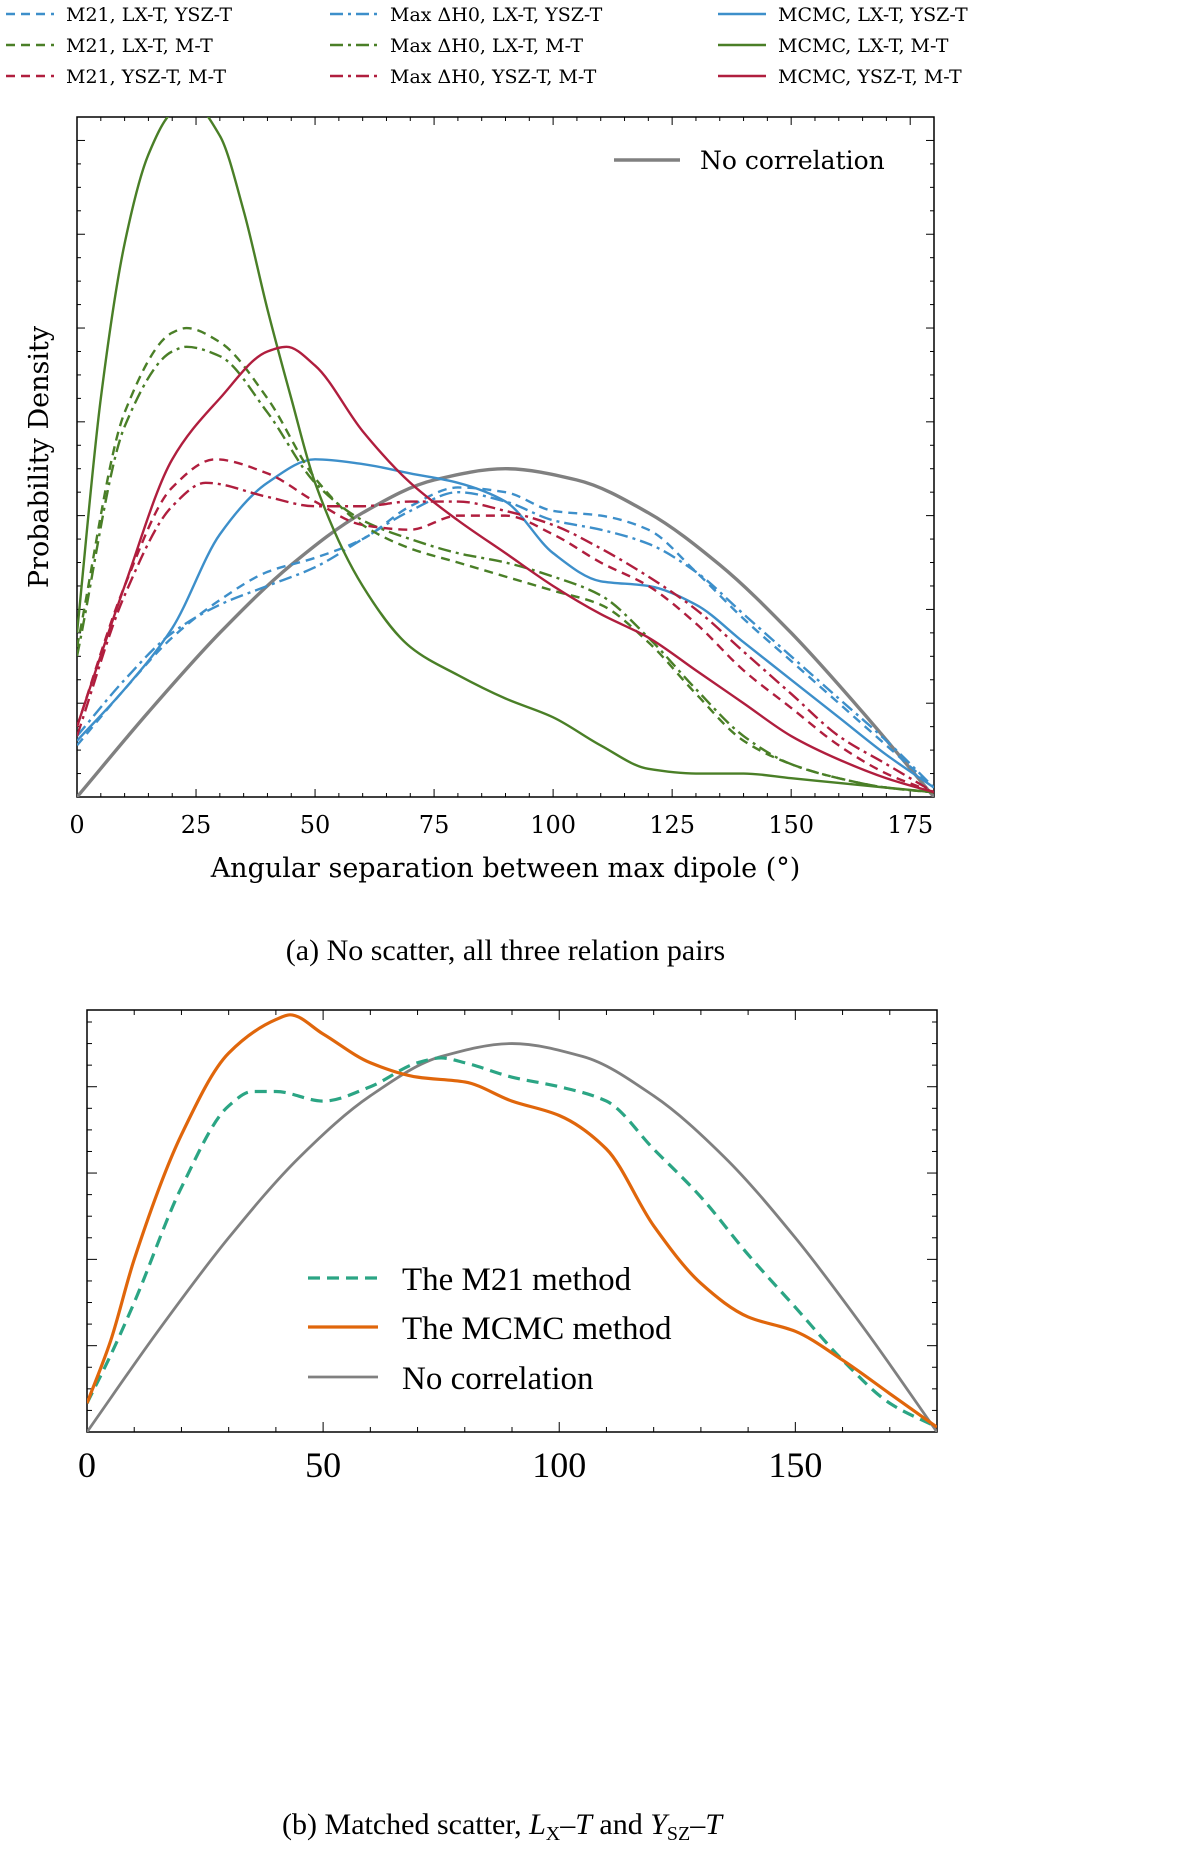  Describe the element at coordinates (621, 1824) in the screenshot. I see `caption-b-part: and` at that location.